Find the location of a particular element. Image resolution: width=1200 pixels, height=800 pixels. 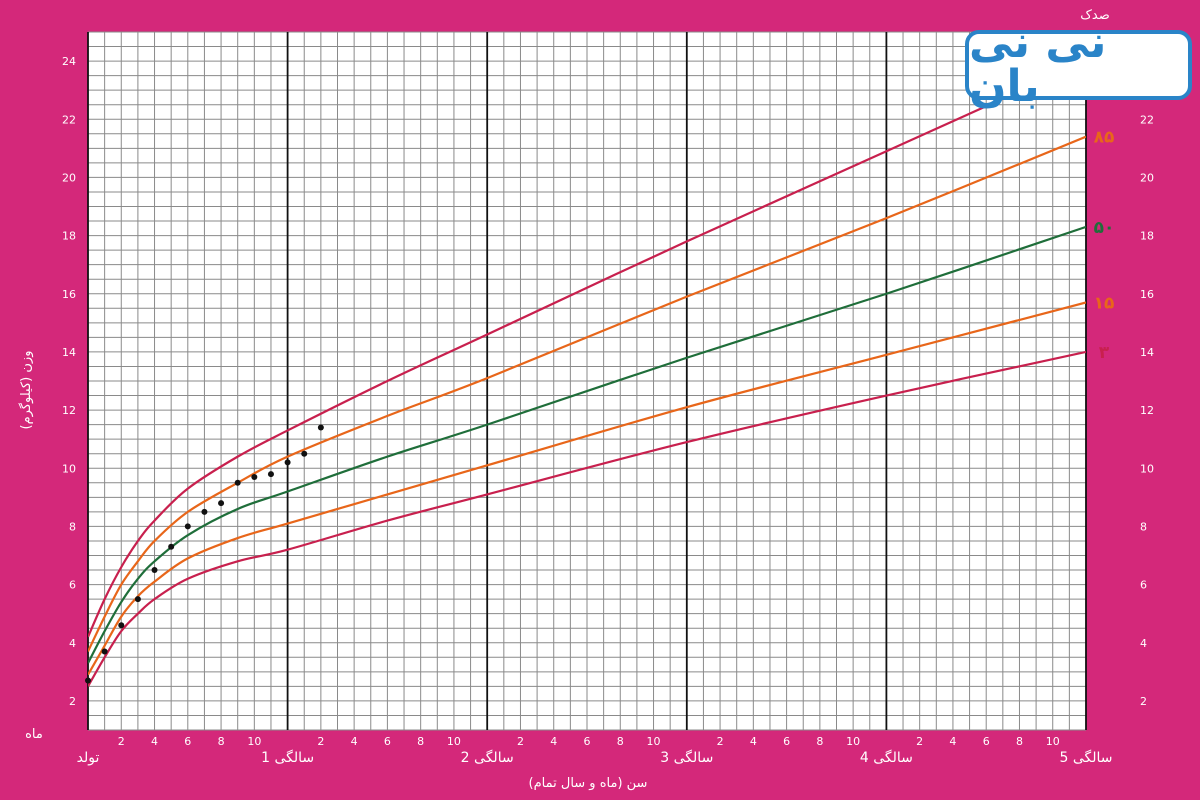

x-axis-title: سن (ماه و سال تمام) is located at coordinates (588, 783).